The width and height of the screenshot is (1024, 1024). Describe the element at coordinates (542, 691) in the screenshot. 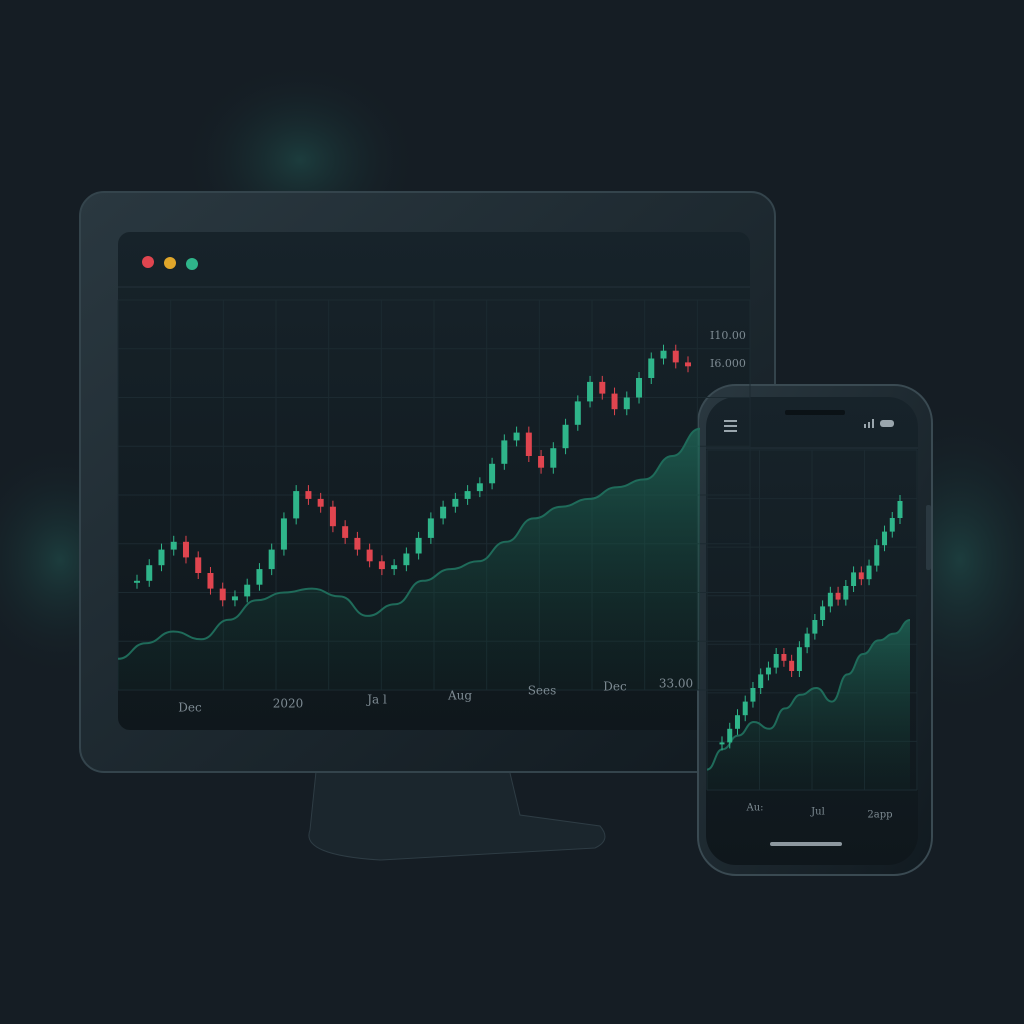

I see `x-axis-label: Sees` at that location.